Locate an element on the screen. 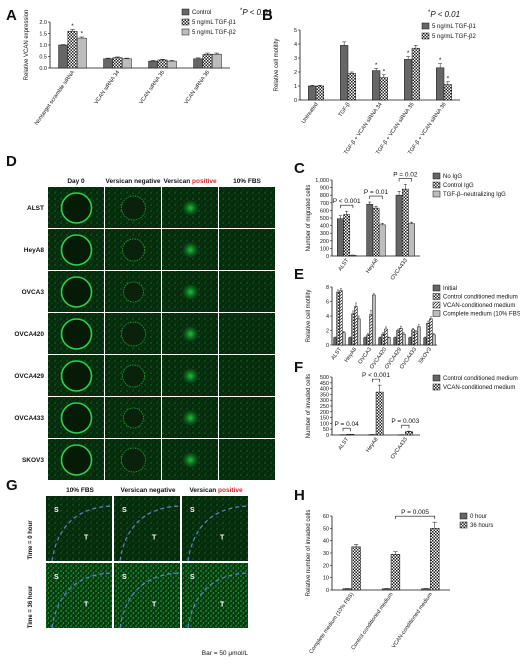  category-label: TGF-β is located at coordinates (345, 110).